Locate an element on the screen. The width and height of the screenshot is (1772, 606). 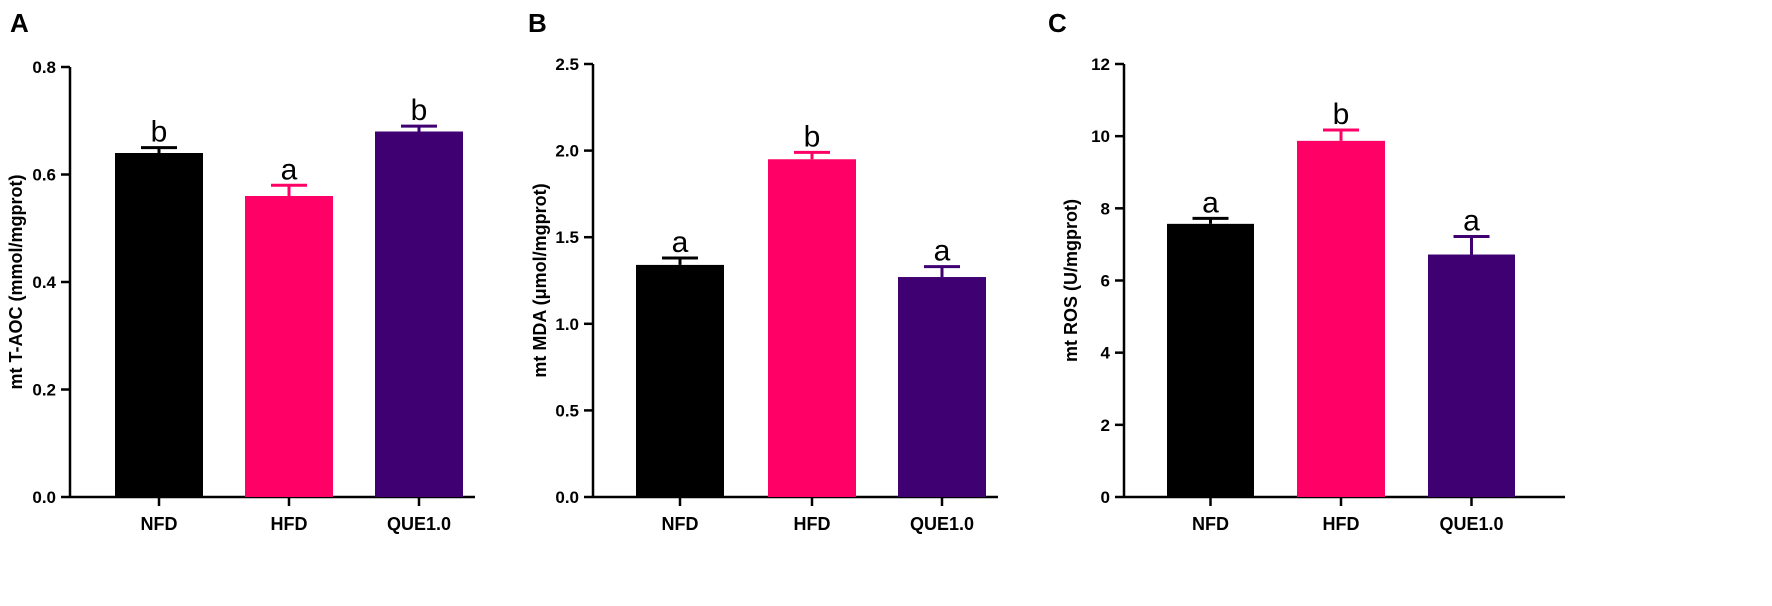
y-tick-label: 10 is located at coordinates (1100, 136).